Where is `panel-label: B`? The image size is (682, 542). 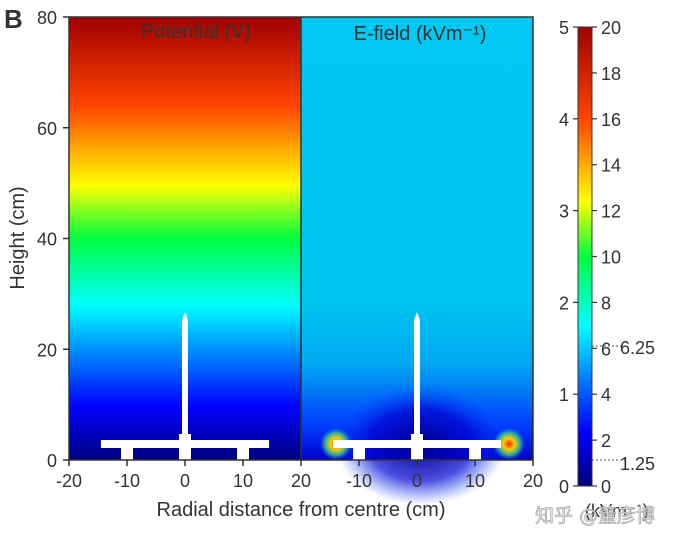
panel-label: B is located at coordinates (13, 19).